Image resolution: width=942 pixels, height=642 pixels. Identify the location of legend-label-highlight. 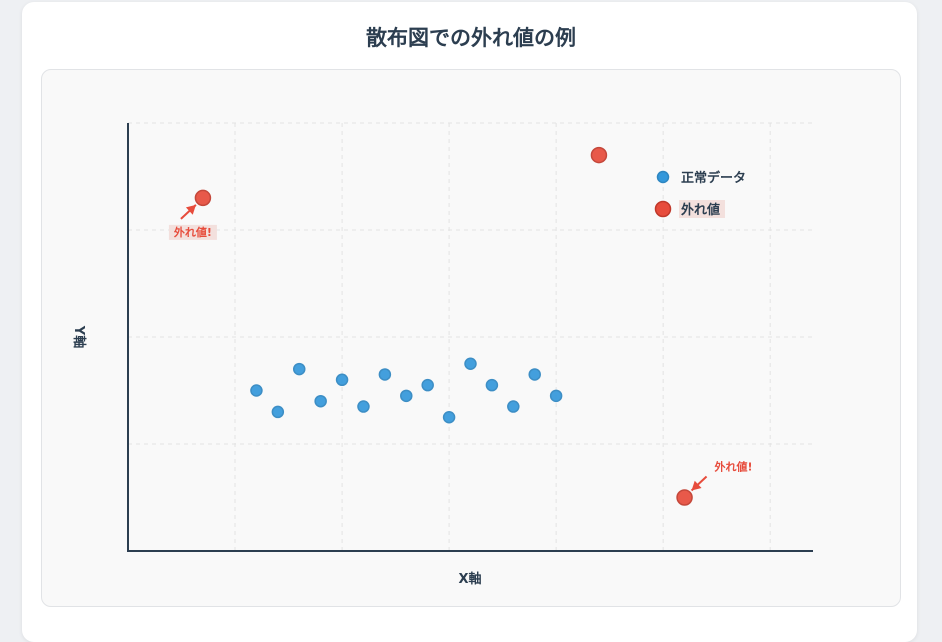
(702, 209).